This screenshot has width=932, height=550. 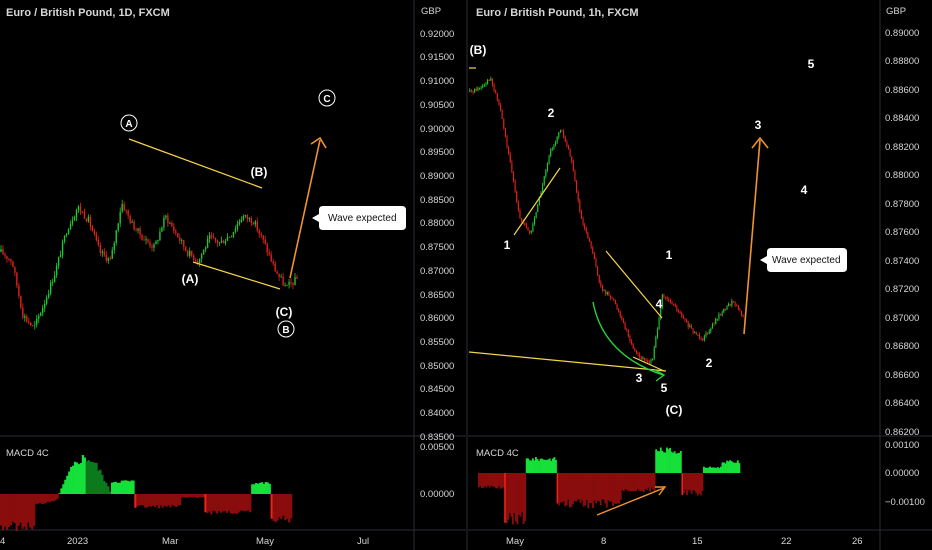 I want to click on right-line-wave2, so click(x=537, y=201).